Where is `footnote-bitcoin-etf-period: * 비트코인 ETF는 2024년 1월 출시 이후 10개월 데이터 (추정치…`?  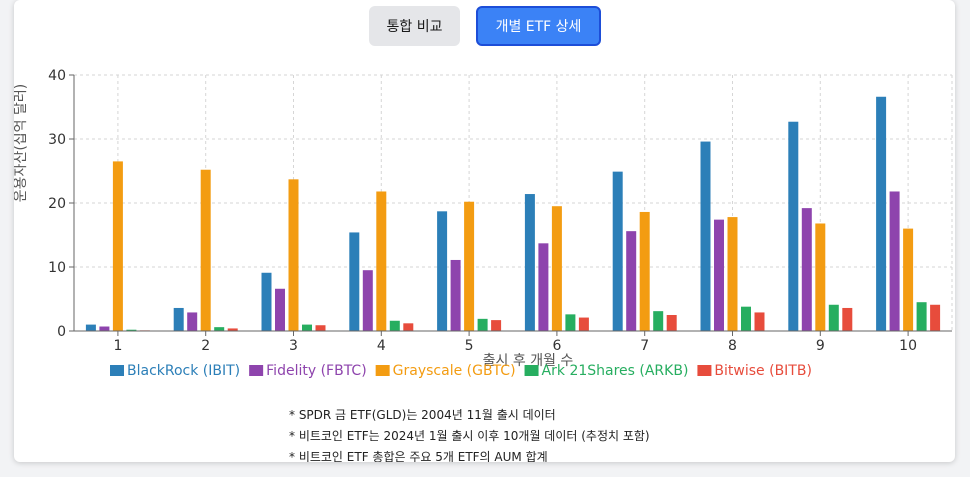
footnote-bitcoin-etf-period: * 비트코인 ETF는 2024년 1월 출시 이후 10개월 데이터 (추정치… is located at coordinates (469, 436).